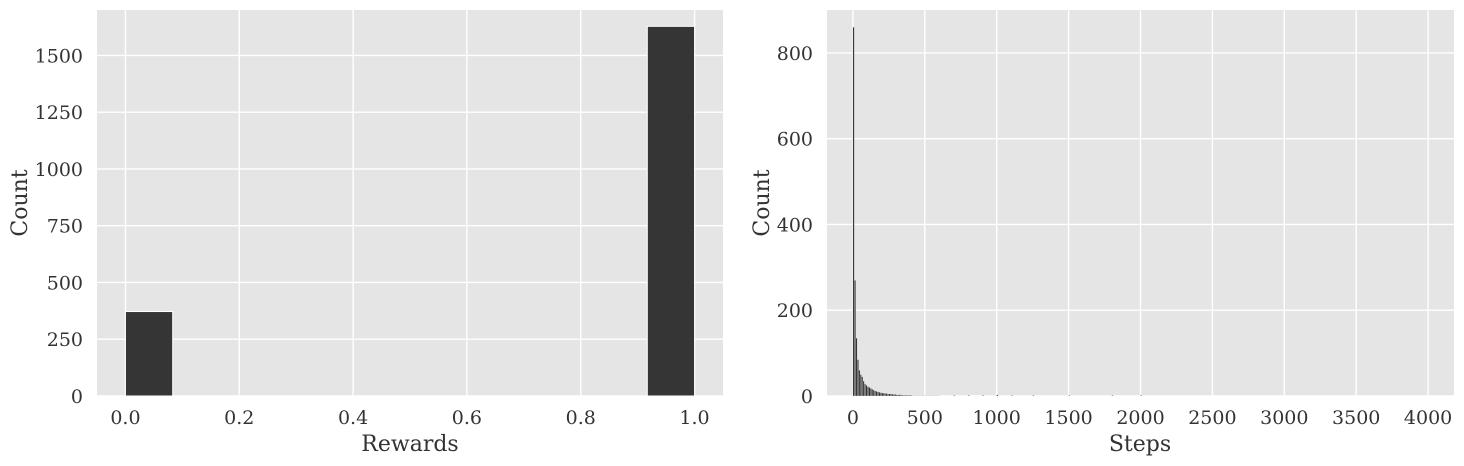  What do you see at coordinates (65, 340) in the screenshot?
I see `rewards-y-tick-label: 250` at bounding box center [65, 340].